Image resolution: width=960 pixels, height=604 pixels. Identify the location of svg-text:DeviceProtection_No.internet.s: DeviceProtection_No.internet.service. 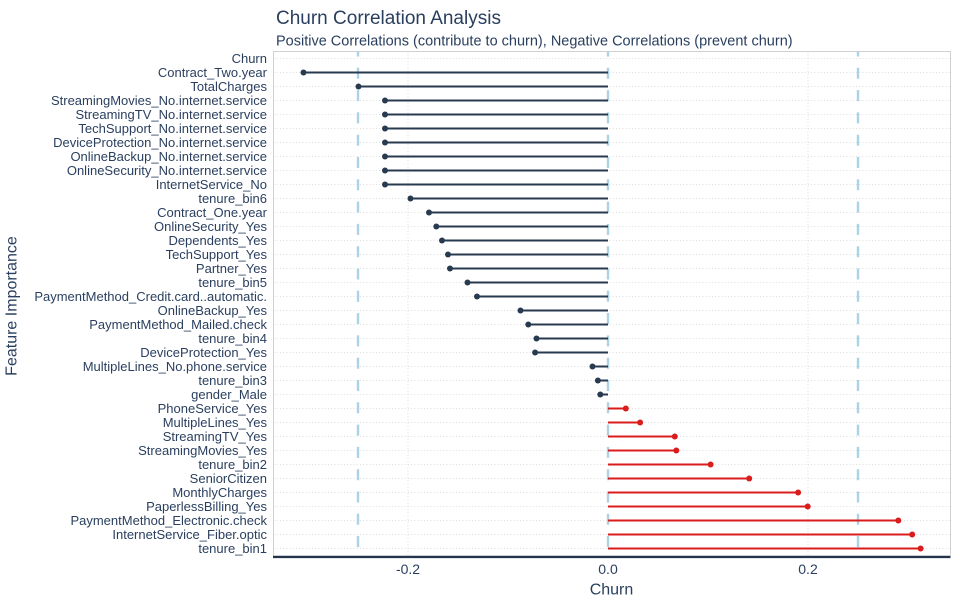
(160, 142).